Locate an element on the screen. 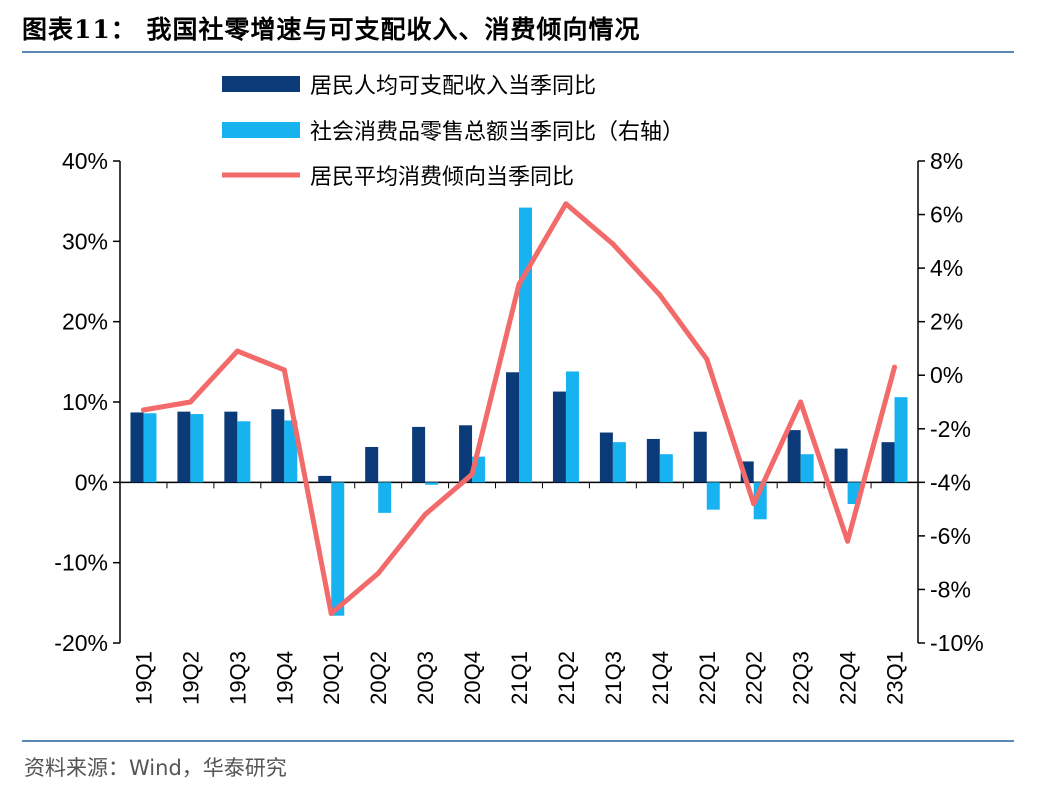  left-tick-label: 20% is located at coordinates (85, 322).